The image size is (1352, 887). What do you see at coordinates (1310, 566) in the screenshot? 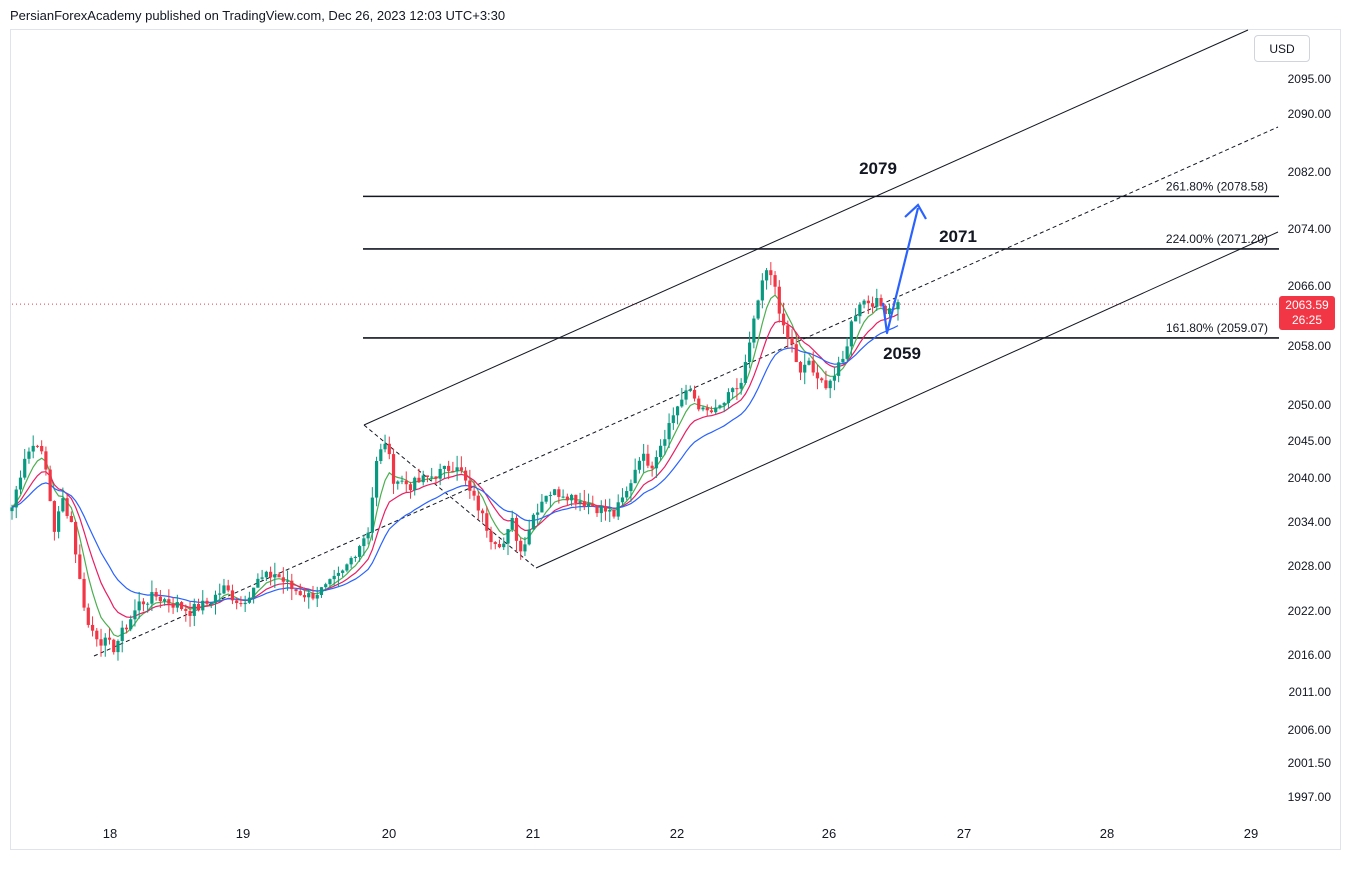
I see `y-tick-label: 2028.00` at bounding box center [1310, 566].